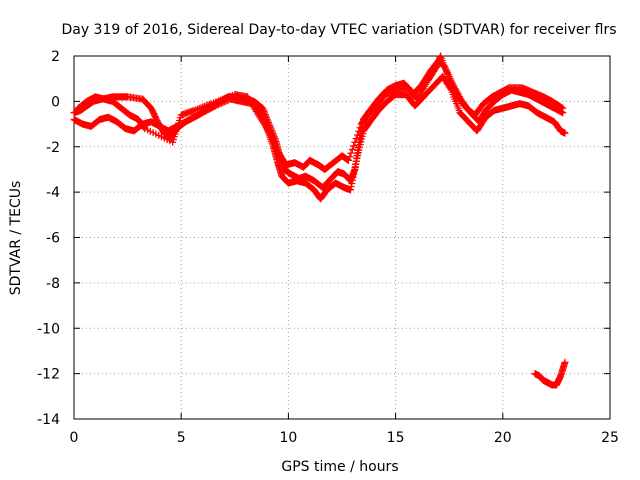 The image size is (640, 480). Describe the element at coordinates (396, 438) in the screenshot. I see `x-tick-label: 15` at that location.